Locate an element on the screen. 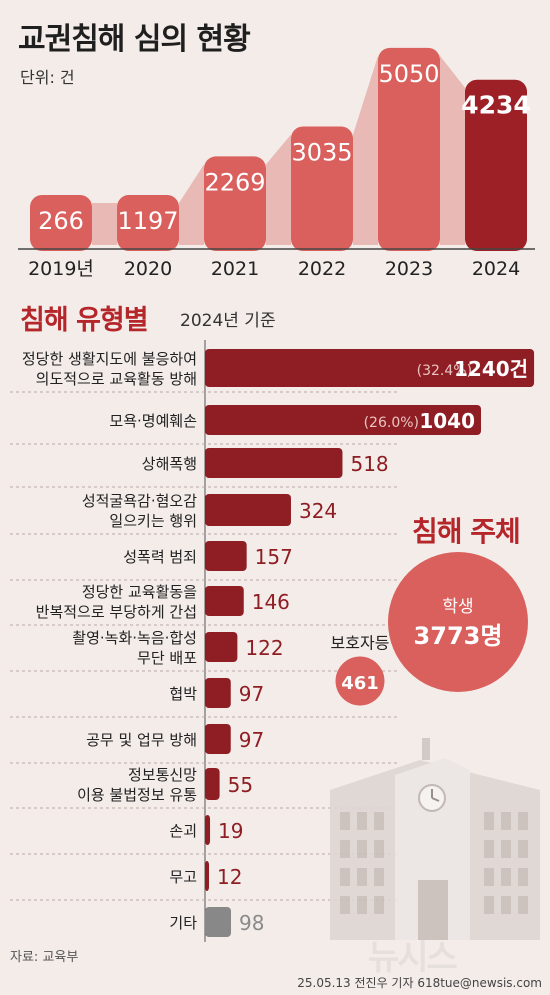 The image size is (550, 995). year-value-label: 1197 is located at coordinates (147, 221).